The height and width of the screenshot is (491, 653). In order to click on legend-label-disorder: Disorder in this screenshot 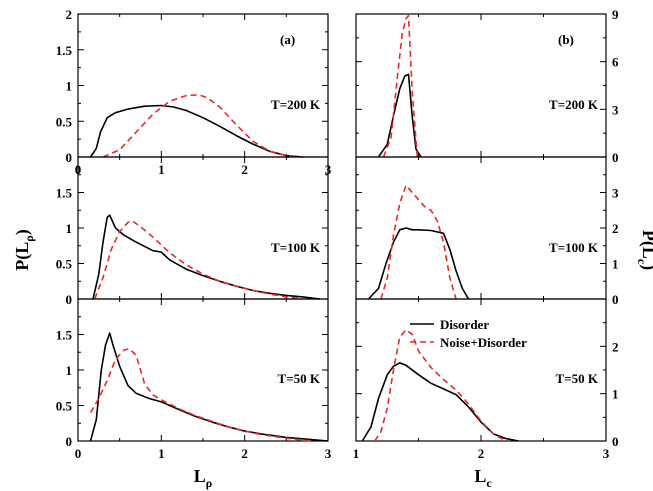, I will do `click(464, 324)`.